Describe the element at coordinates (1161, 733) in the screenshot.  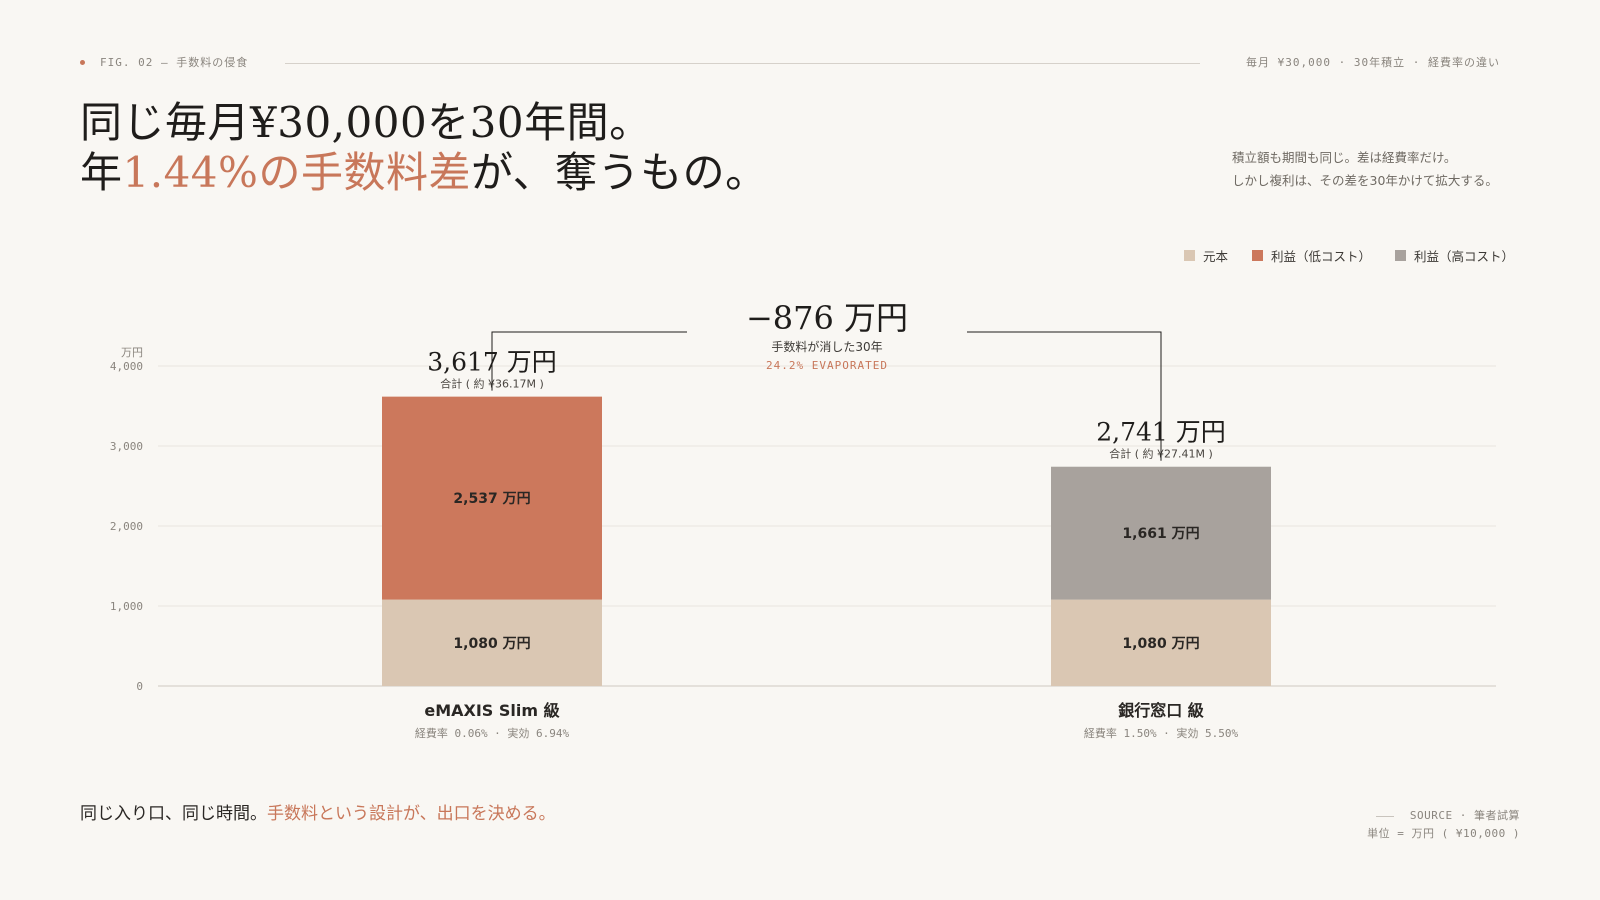
I see `category-note: 経費率 1.50% · 実効 5.50%` at that location.